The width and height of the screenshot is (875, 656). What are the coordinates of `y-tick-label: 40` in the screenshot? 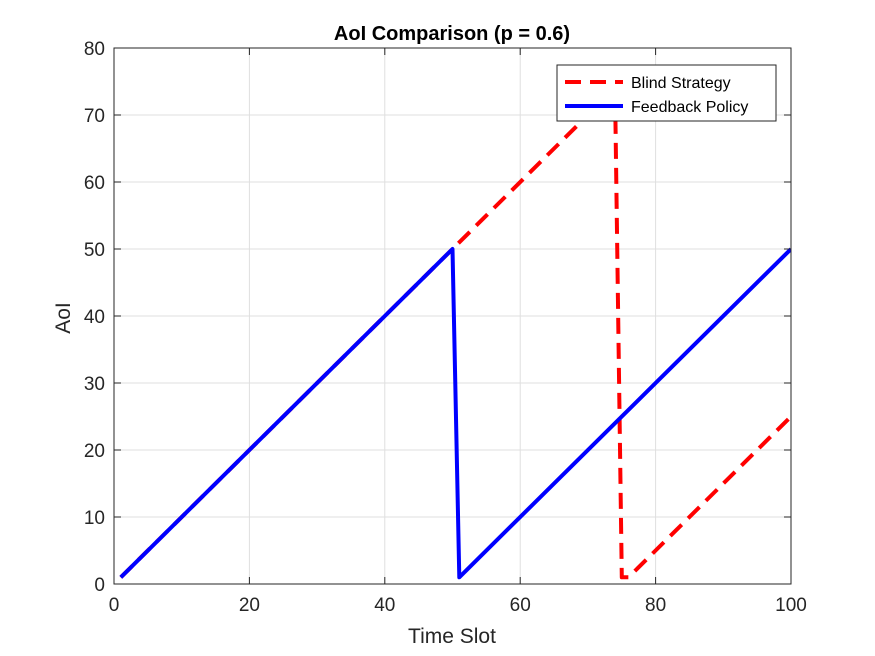 It's located at (94, 317).